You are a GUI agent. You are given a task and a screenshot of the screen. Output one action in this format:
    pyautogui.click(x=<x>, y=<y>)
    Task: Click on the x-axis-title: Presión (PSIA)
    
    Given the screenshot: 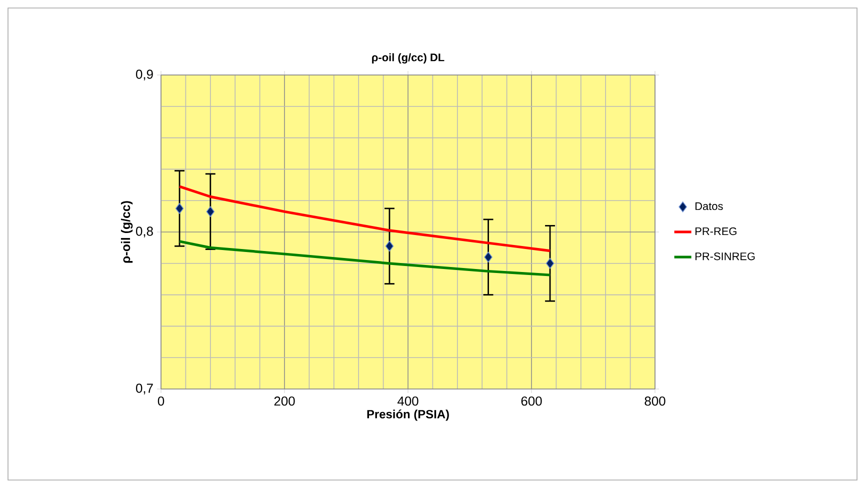 What is the action you would take?
    pyautogui.click(x=408, y=415)
    